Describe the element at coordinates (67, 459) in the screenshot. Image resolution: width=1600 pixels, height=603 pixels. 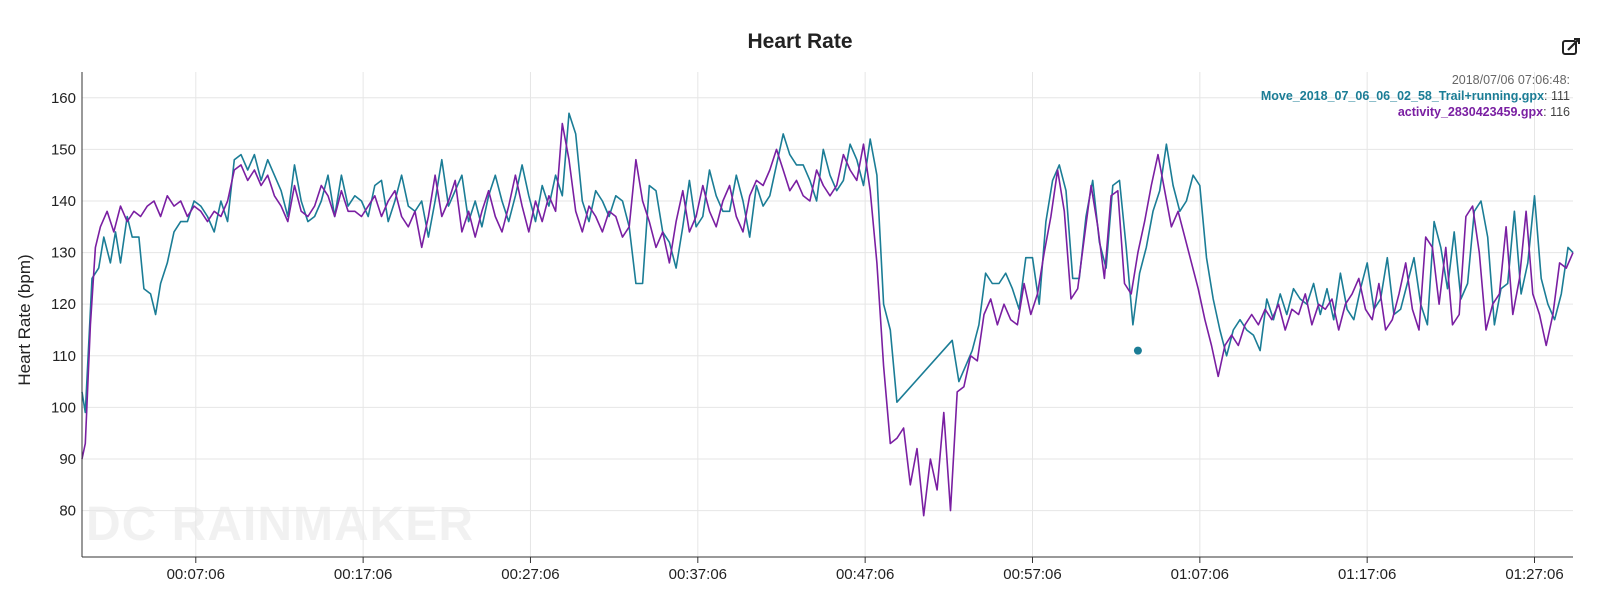
I see `y-tick-label: 90` at that location.